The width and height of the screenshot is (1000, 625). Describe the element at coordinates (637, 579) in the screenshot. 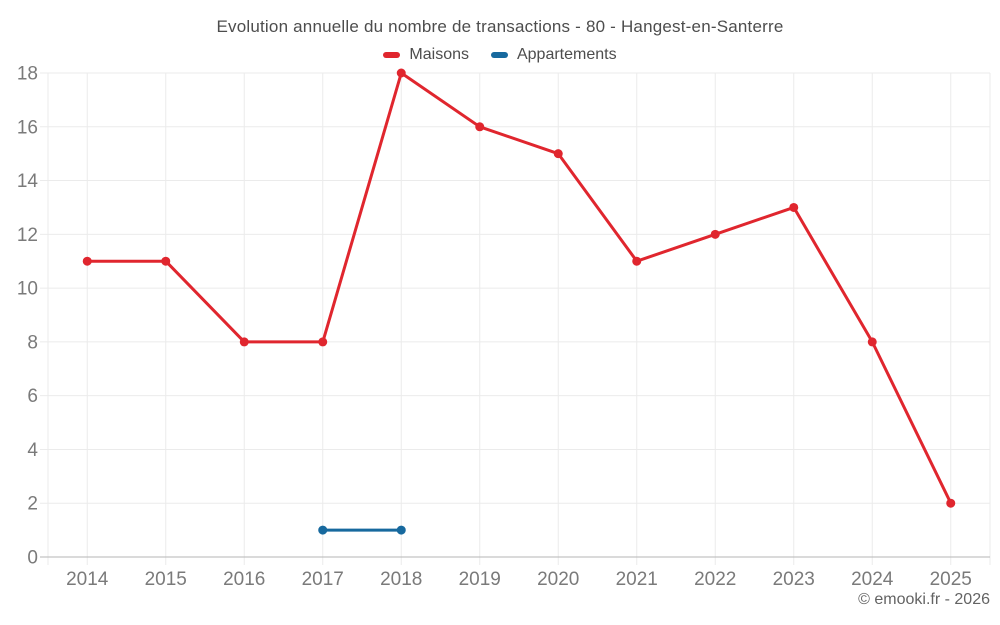

I see `x-tick-label: 2021` at that location.